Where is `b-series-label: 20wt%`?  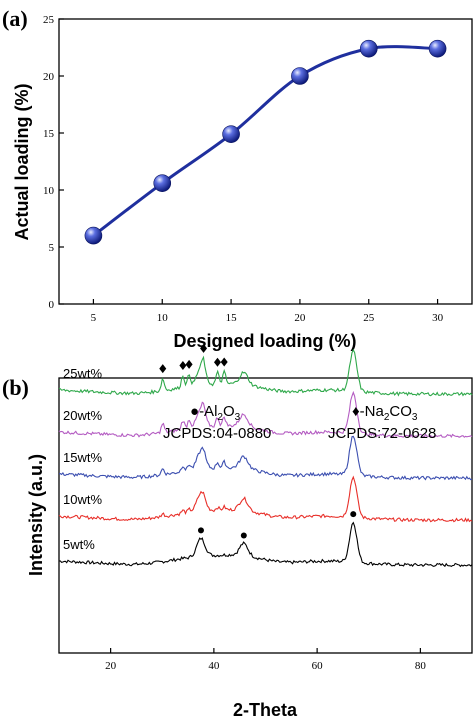
b-series-label: 20wt% is located at coordinates (82, 415).